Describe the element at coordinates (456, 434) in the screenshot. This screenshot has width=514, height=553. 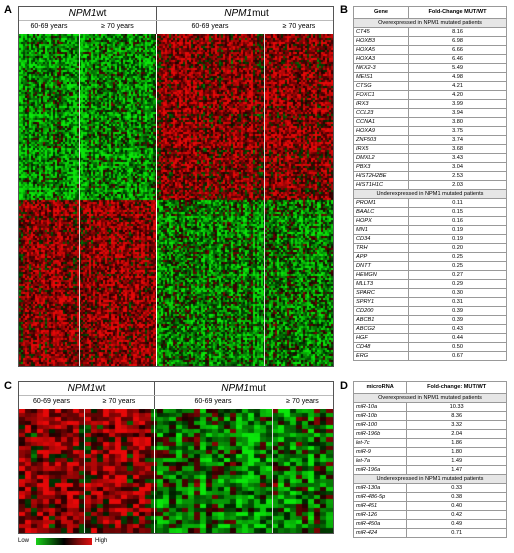
I see `row-value-cell: 2.04` at that location.